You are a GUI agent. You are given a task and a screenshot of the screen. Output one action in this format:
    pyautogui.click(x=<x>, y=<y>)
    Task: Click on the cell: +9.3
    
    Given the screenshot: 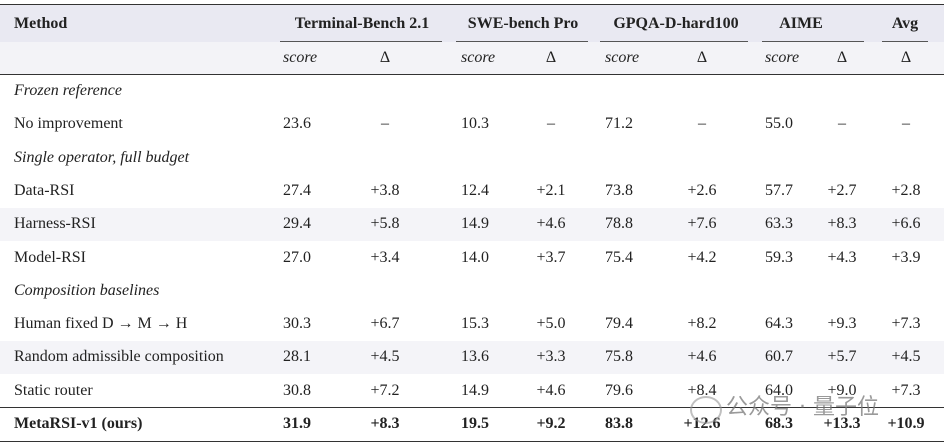 What is the action you would take?
    pyautogui.click(x=842, y=324)
    